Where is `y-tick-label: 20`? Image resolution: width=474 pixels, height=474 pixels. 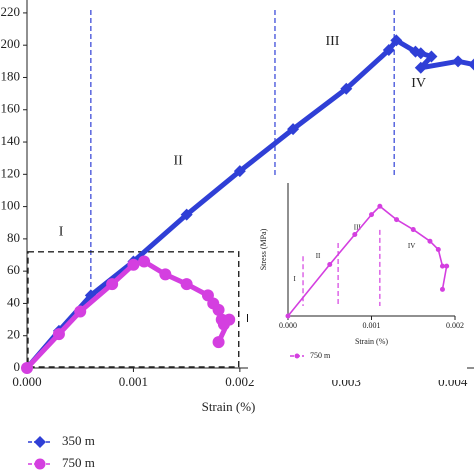 y-tick-label: 20 is located at coordinates (13, 334).